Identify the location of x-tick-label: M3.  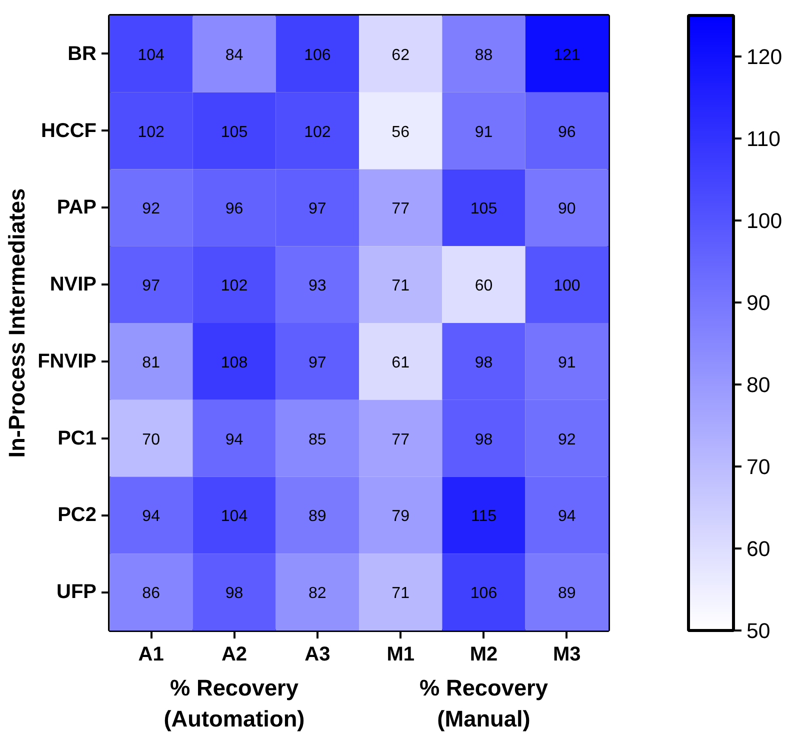
(567, 655).